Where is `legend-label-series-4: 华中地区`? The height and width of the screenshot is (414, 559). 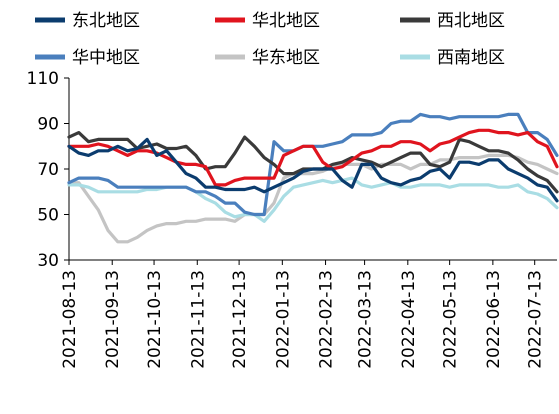 legend-label-series-4: 华中地区 is located at coordinates (106, 58).